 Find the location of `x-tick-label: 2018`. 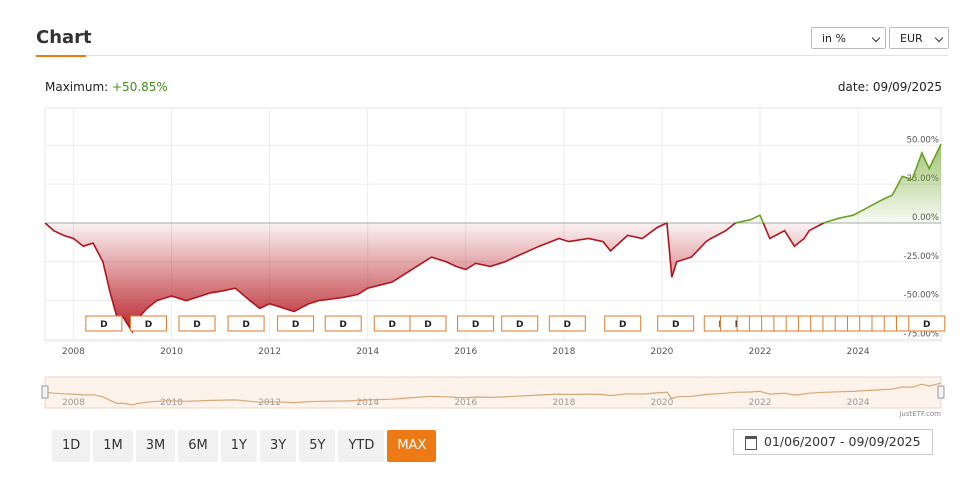

x-tick-label: 2018 is located at coordinates (563, 352).